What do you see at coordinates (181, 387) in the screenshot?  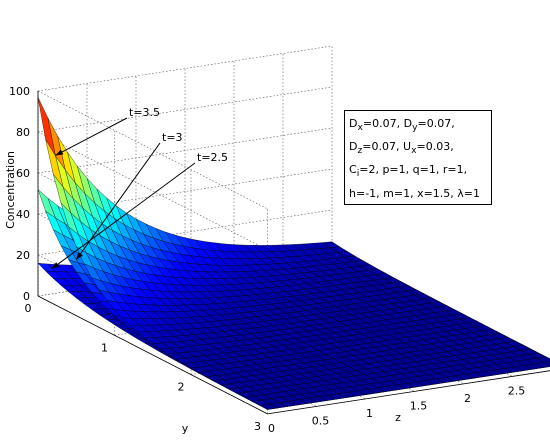 I see `y-tick-label: 2` at bounding box center [181, 387].